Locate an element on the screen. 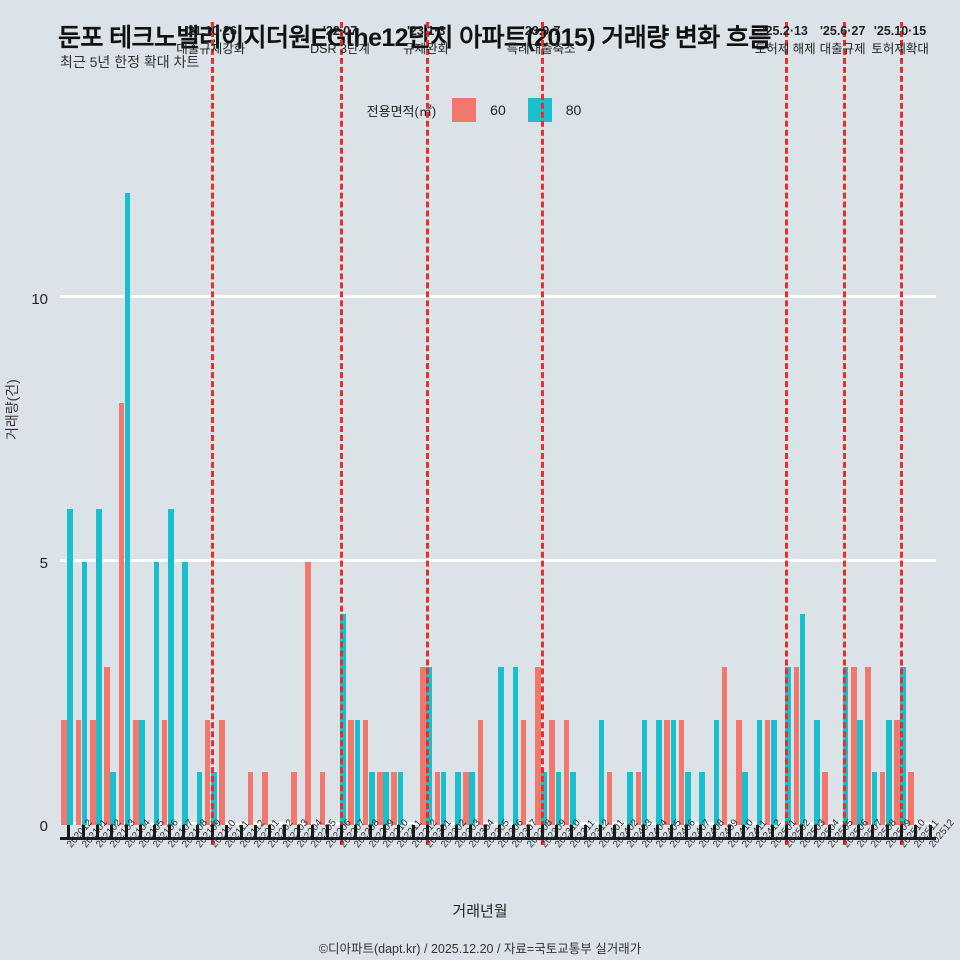  legend-label-80: 80 is located at coordinates (573, 110).